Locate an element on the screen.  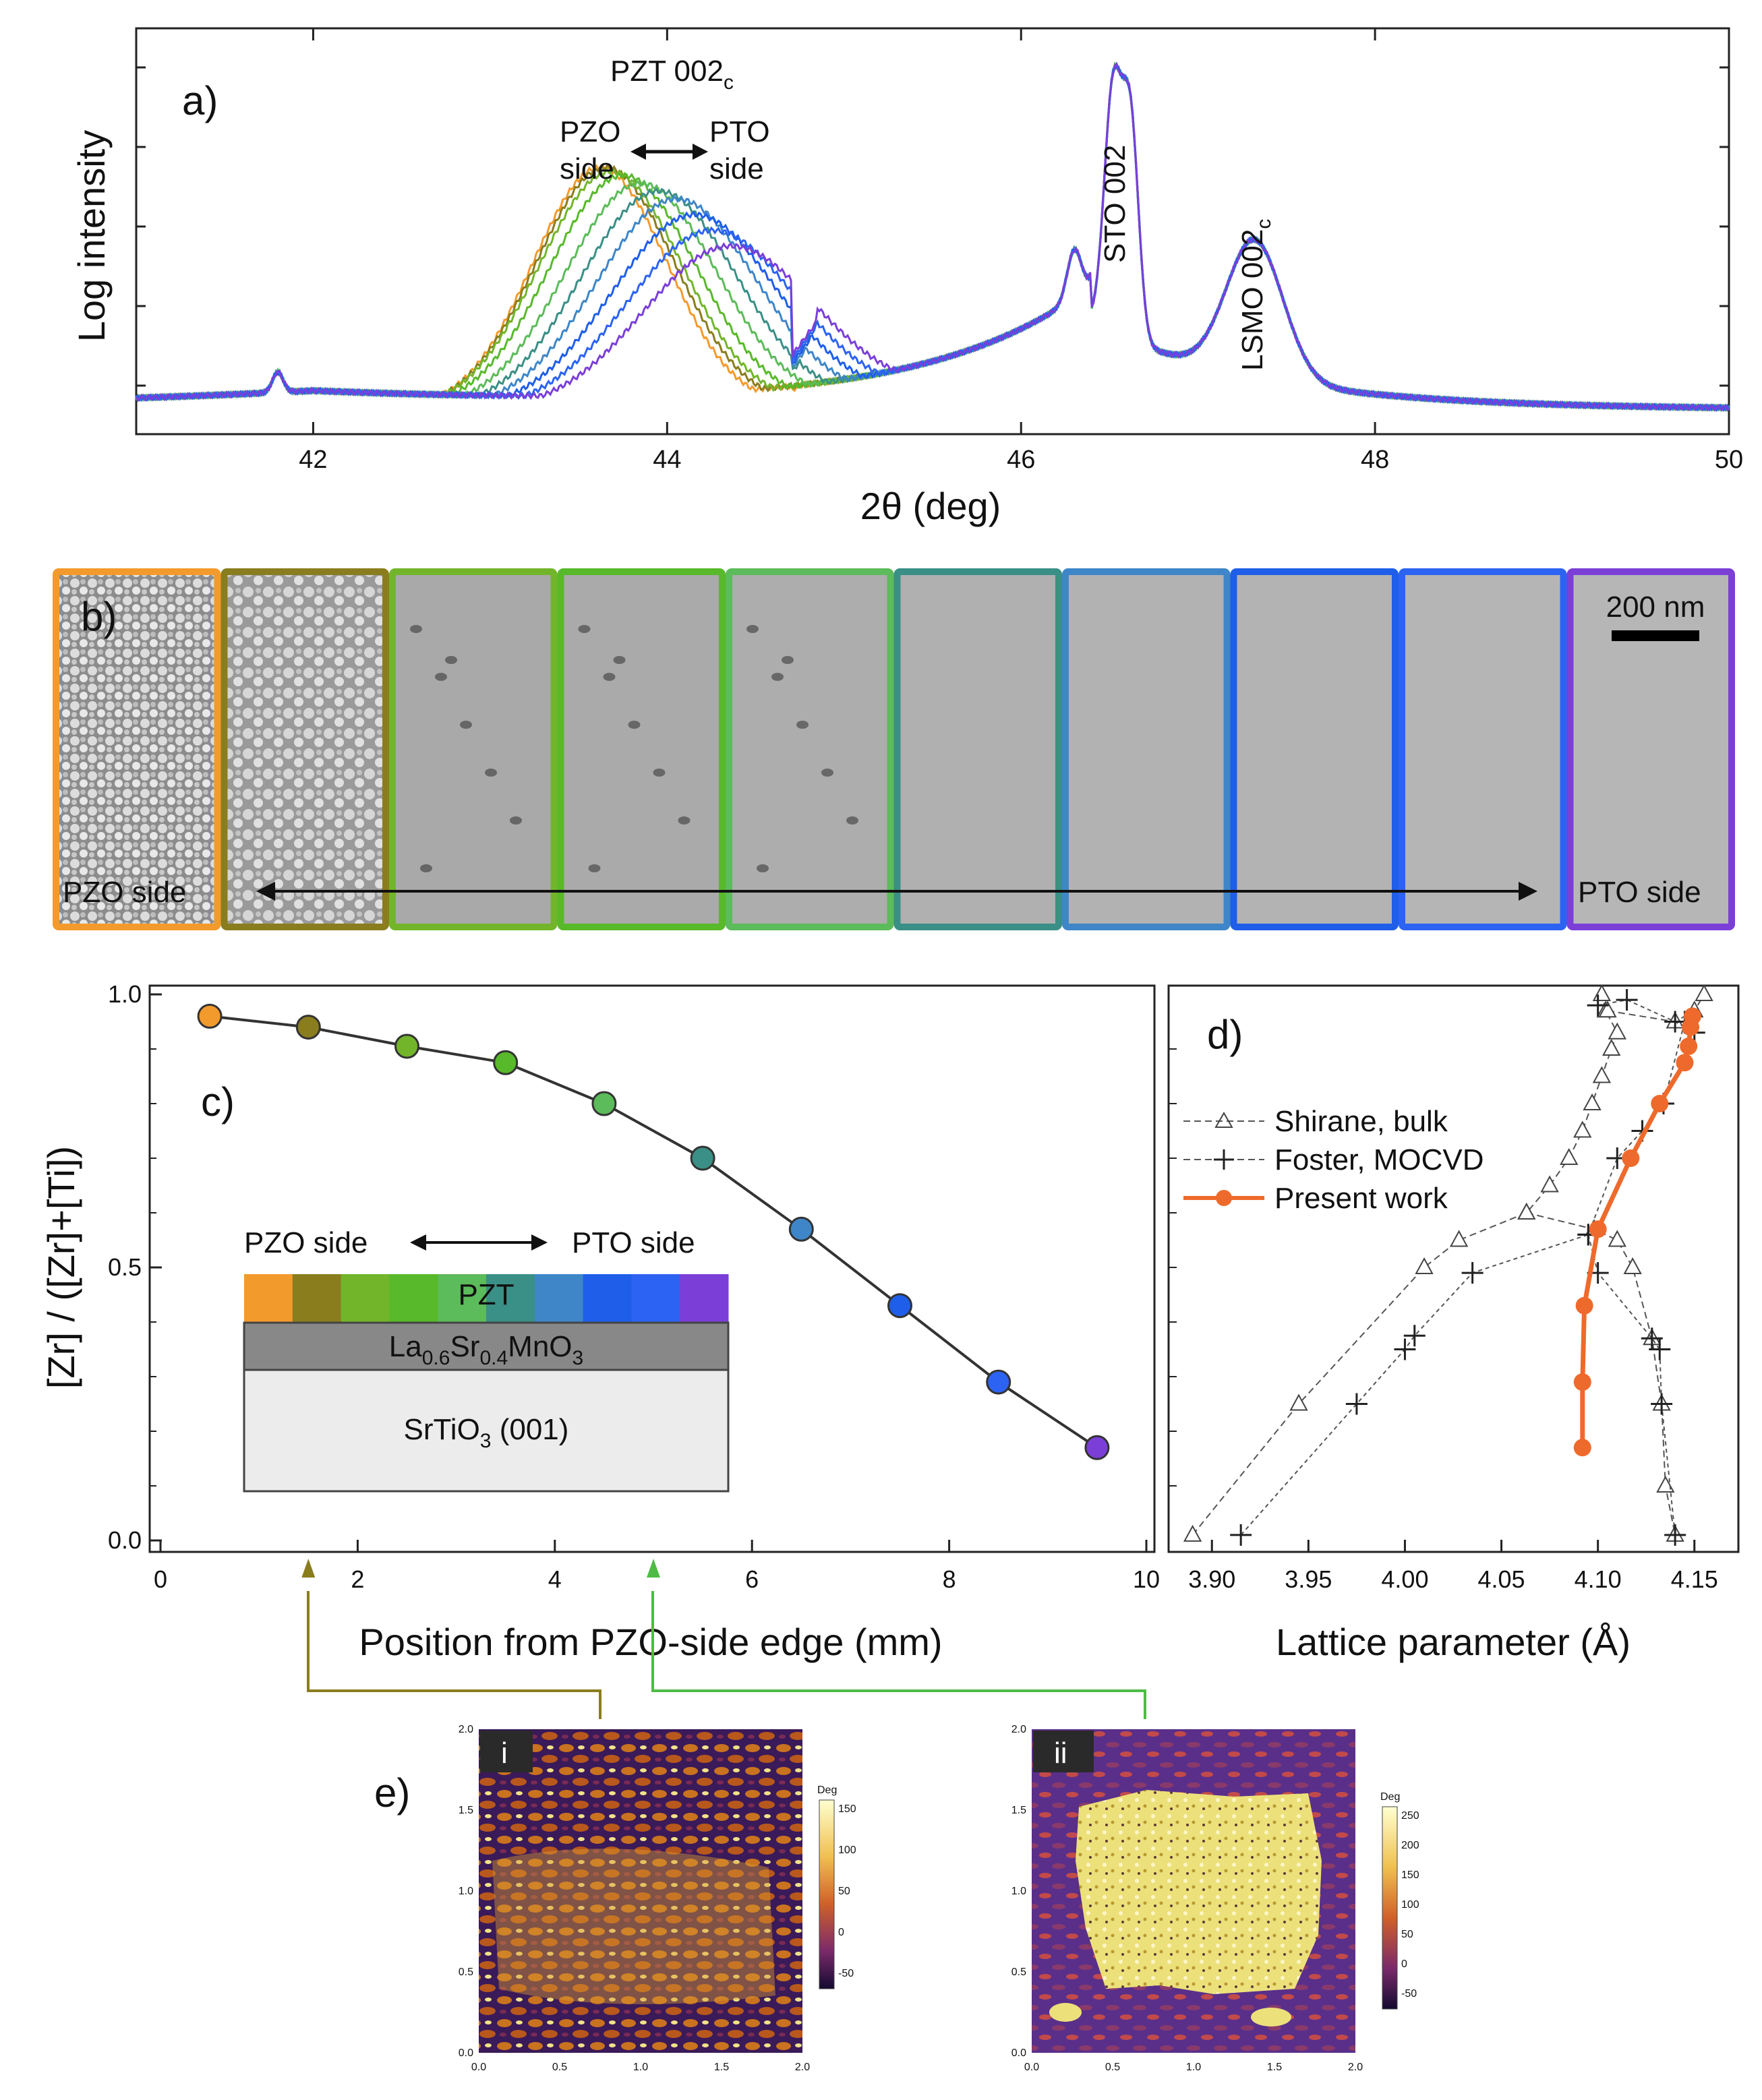
x-tick-label: 4.15 is located at coordinates (1694, 1579).